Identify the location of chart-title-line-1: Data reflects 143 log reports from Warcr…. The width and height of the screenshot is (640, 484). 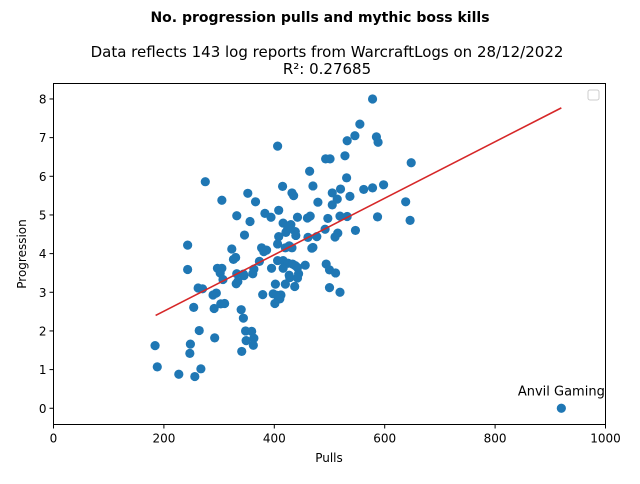
(327, 52).